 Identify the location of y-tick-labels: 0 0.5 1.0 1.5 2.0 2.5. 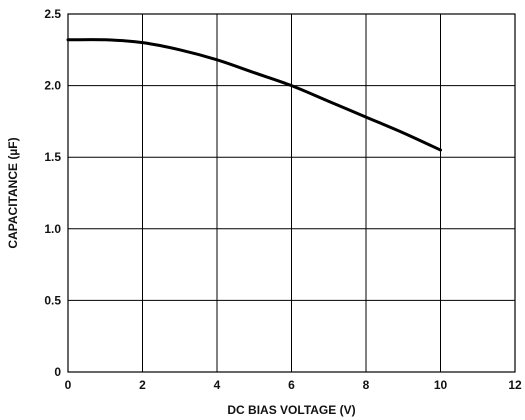
(52, 193).